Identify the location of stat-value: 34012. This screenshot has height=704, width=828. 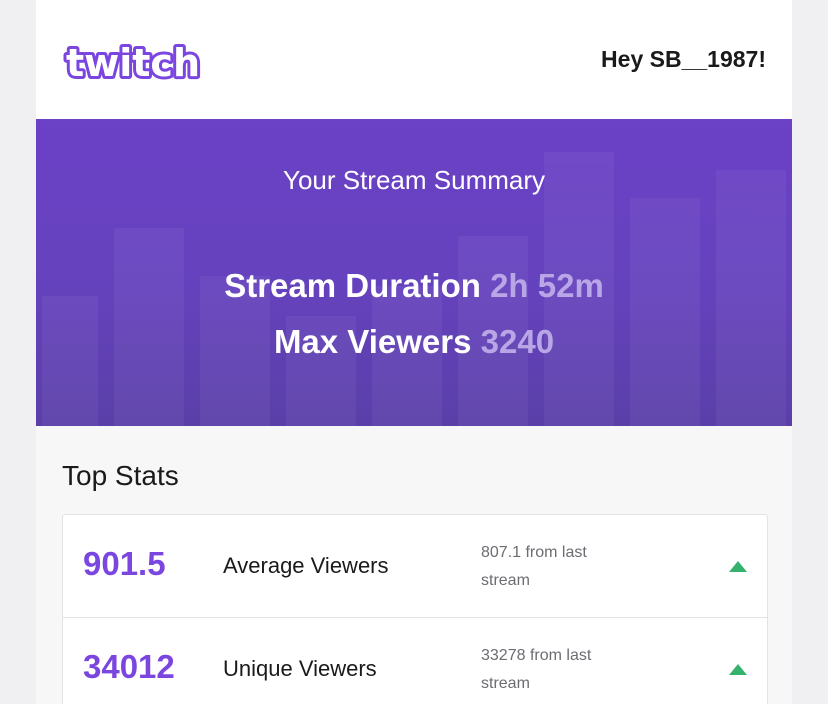
(129, 666).